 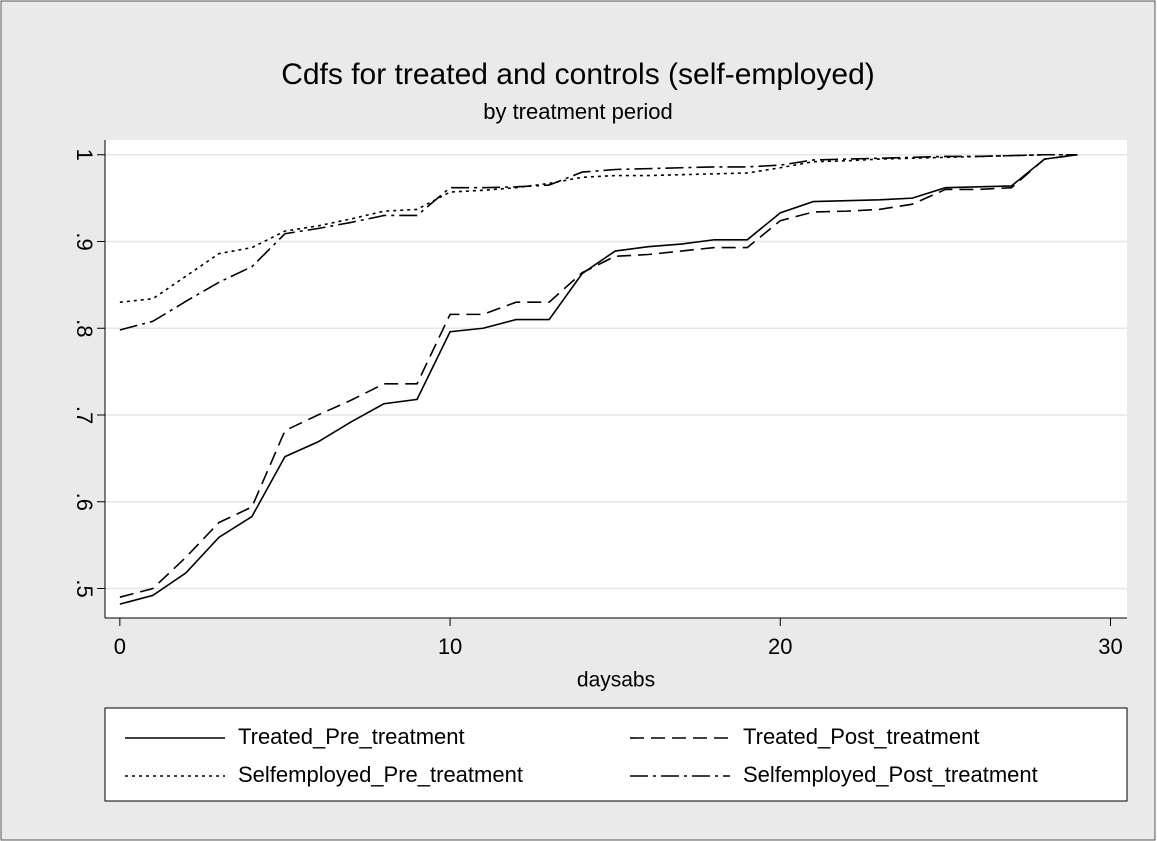 I want to click on x-tick-label: 10, so click(x=450, y=646).